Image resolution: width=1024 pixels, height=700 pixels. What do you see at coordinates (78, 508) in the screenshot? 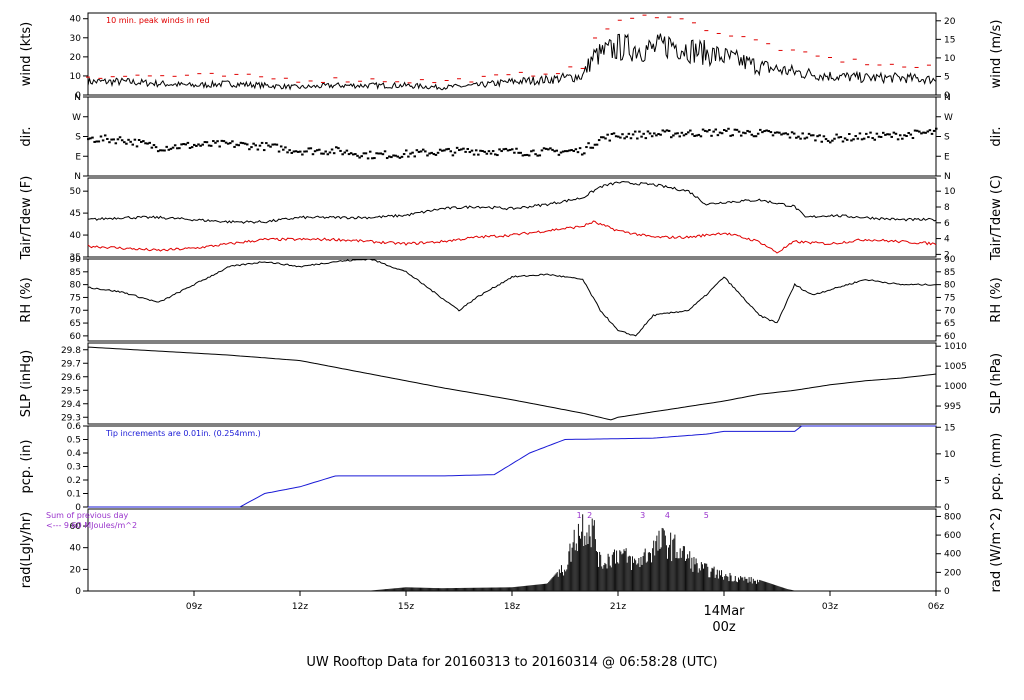
I see `pcp-ytick-label: 0` at bounding box center [78, 508].